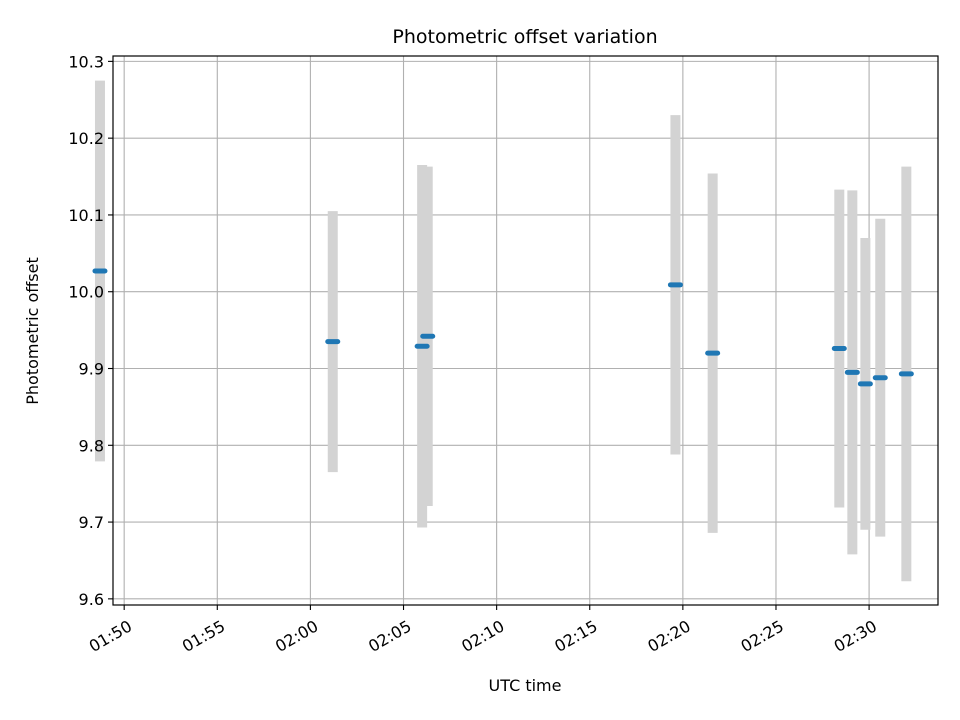 The image size is (960, 720). What do you see at coordinates (91, 599) in the screenshot?
I see `y-tick-label: 9.6` at bounding box center [91, 599].